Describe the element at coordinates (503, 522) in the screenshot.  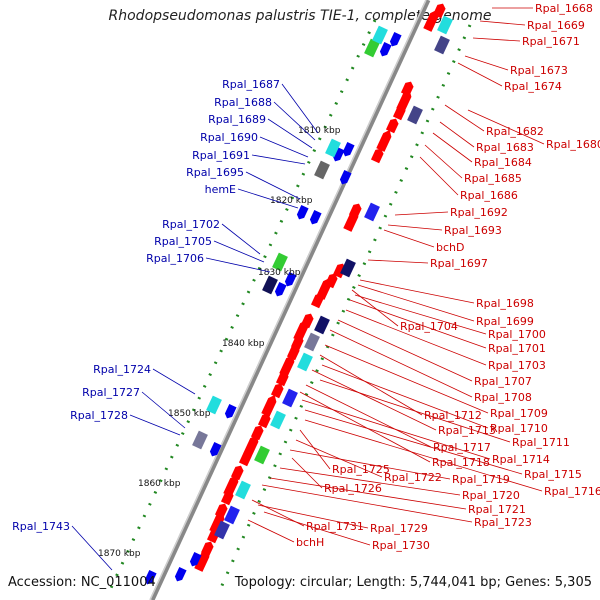
I see `gene-label-right: Rpal_1723` at that location.